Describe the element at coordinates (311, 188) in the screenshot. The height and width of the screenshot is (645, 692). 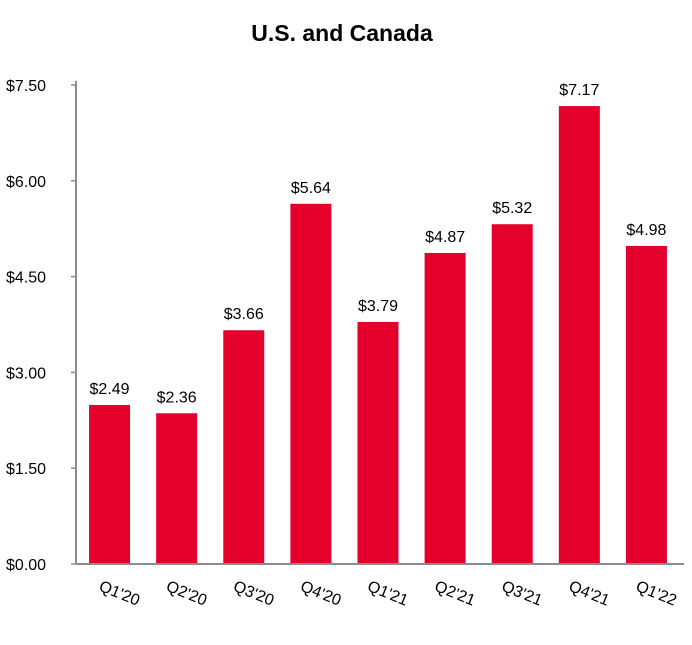
I see `data-label: $5.64` at that location.